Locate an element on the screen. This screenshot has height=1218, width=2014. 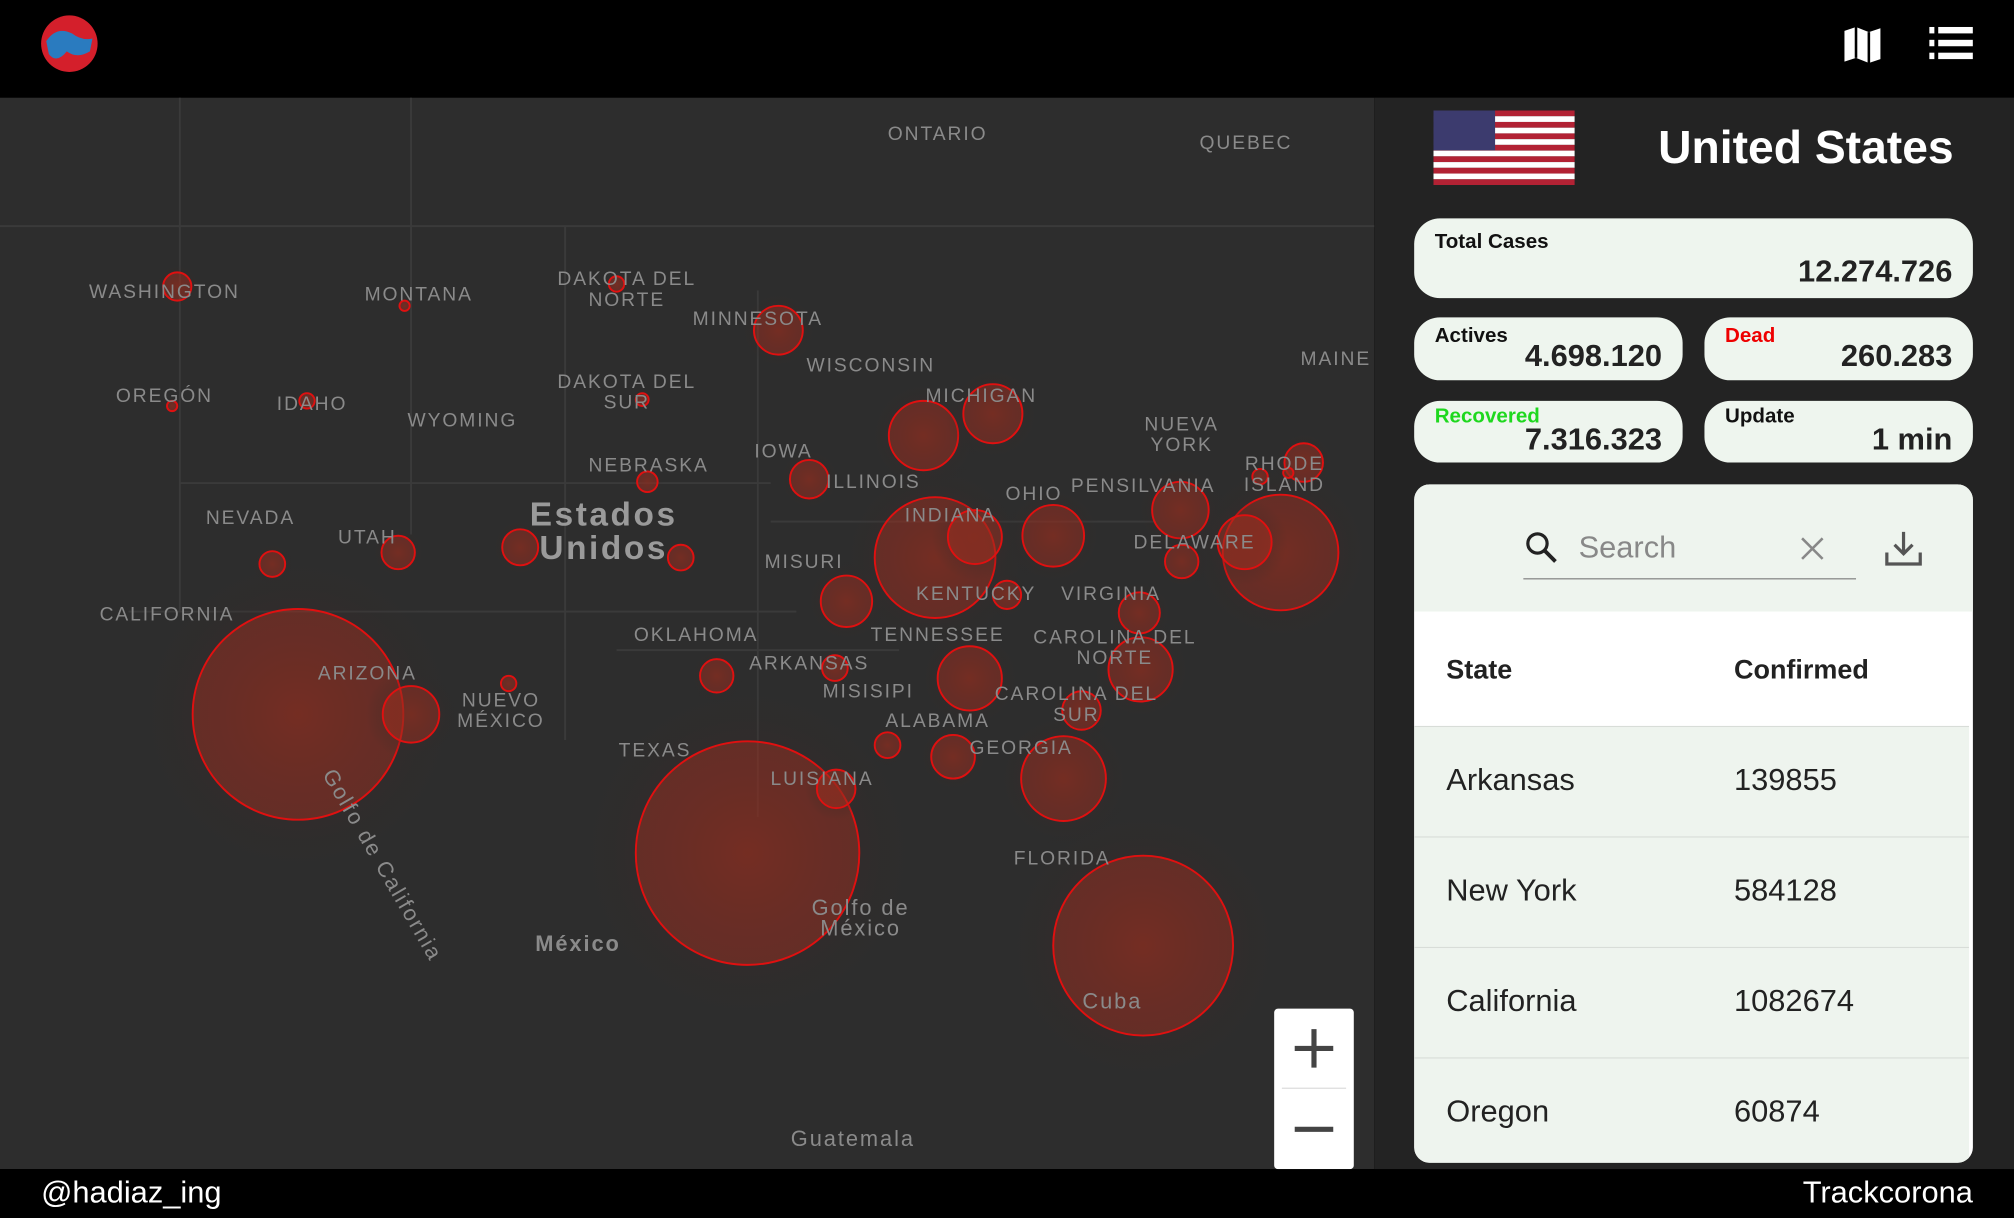
map-label: MINNESOTA is located at coordinates (758, 319).